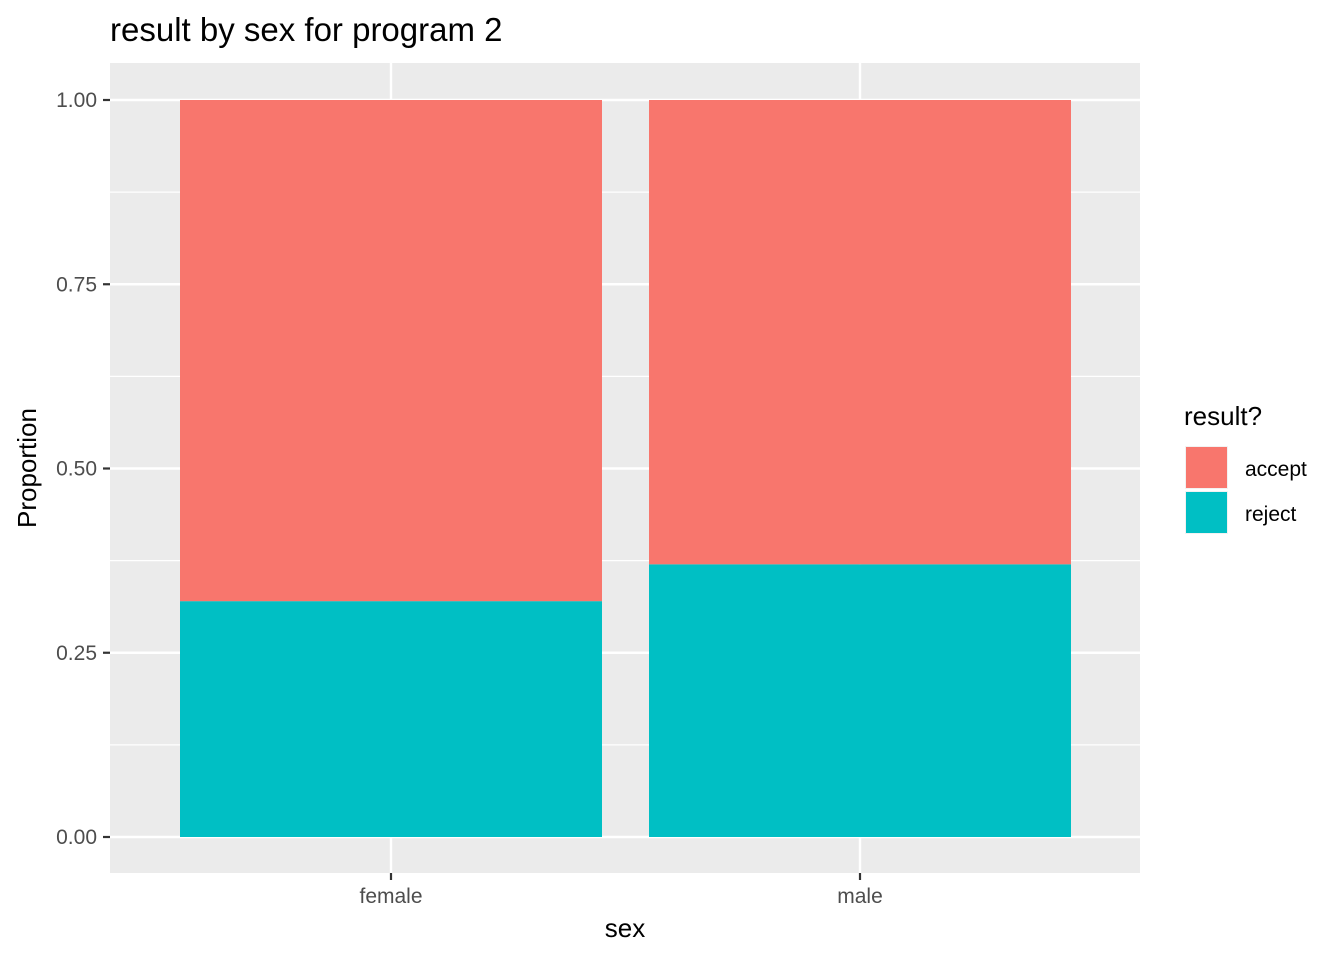  Describe the element at coordinates (27, 468) in the screenshot. I see `y-axis-title: Proportion` at that location.